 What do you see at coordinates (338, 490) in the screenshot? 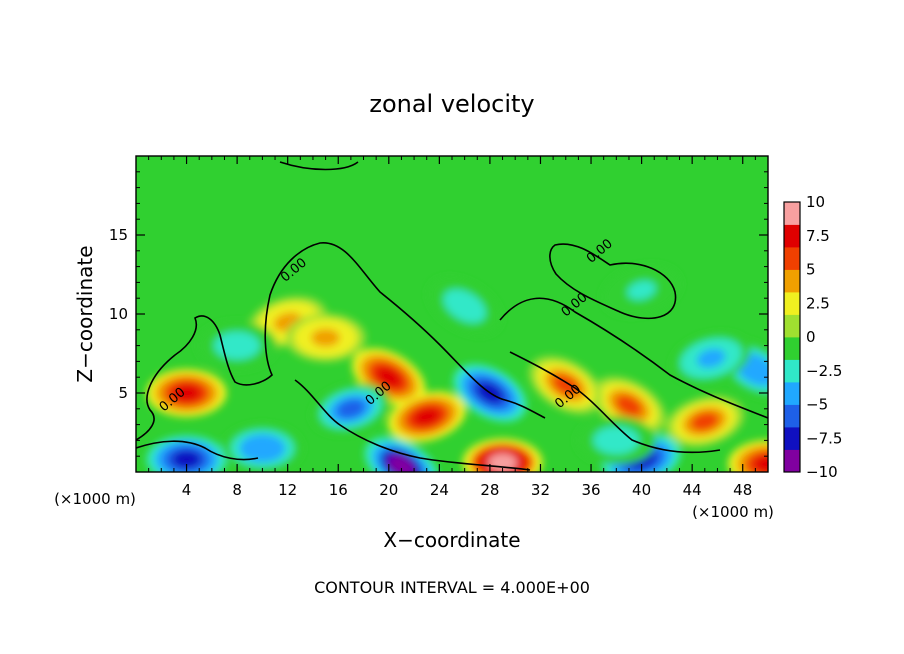
I see `x-tick-label: 16` at bounding box center [338, 490].